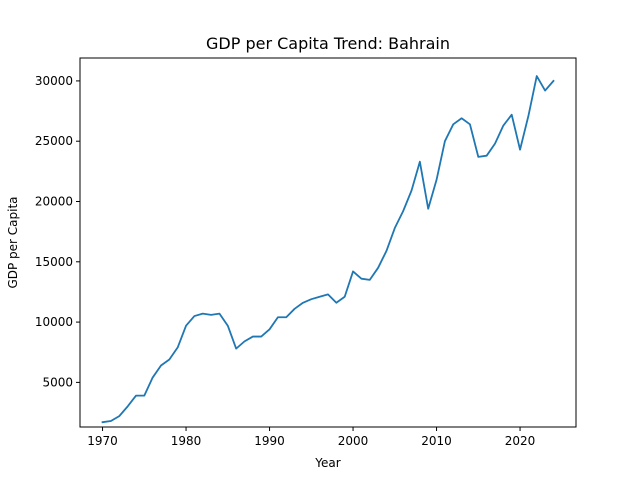 This screenshot has height=480, width=640. What do you see at coordinates (54, 141) in the screenshot?
I see `y-tick-label: 25000` at bounding box center [54, 141].